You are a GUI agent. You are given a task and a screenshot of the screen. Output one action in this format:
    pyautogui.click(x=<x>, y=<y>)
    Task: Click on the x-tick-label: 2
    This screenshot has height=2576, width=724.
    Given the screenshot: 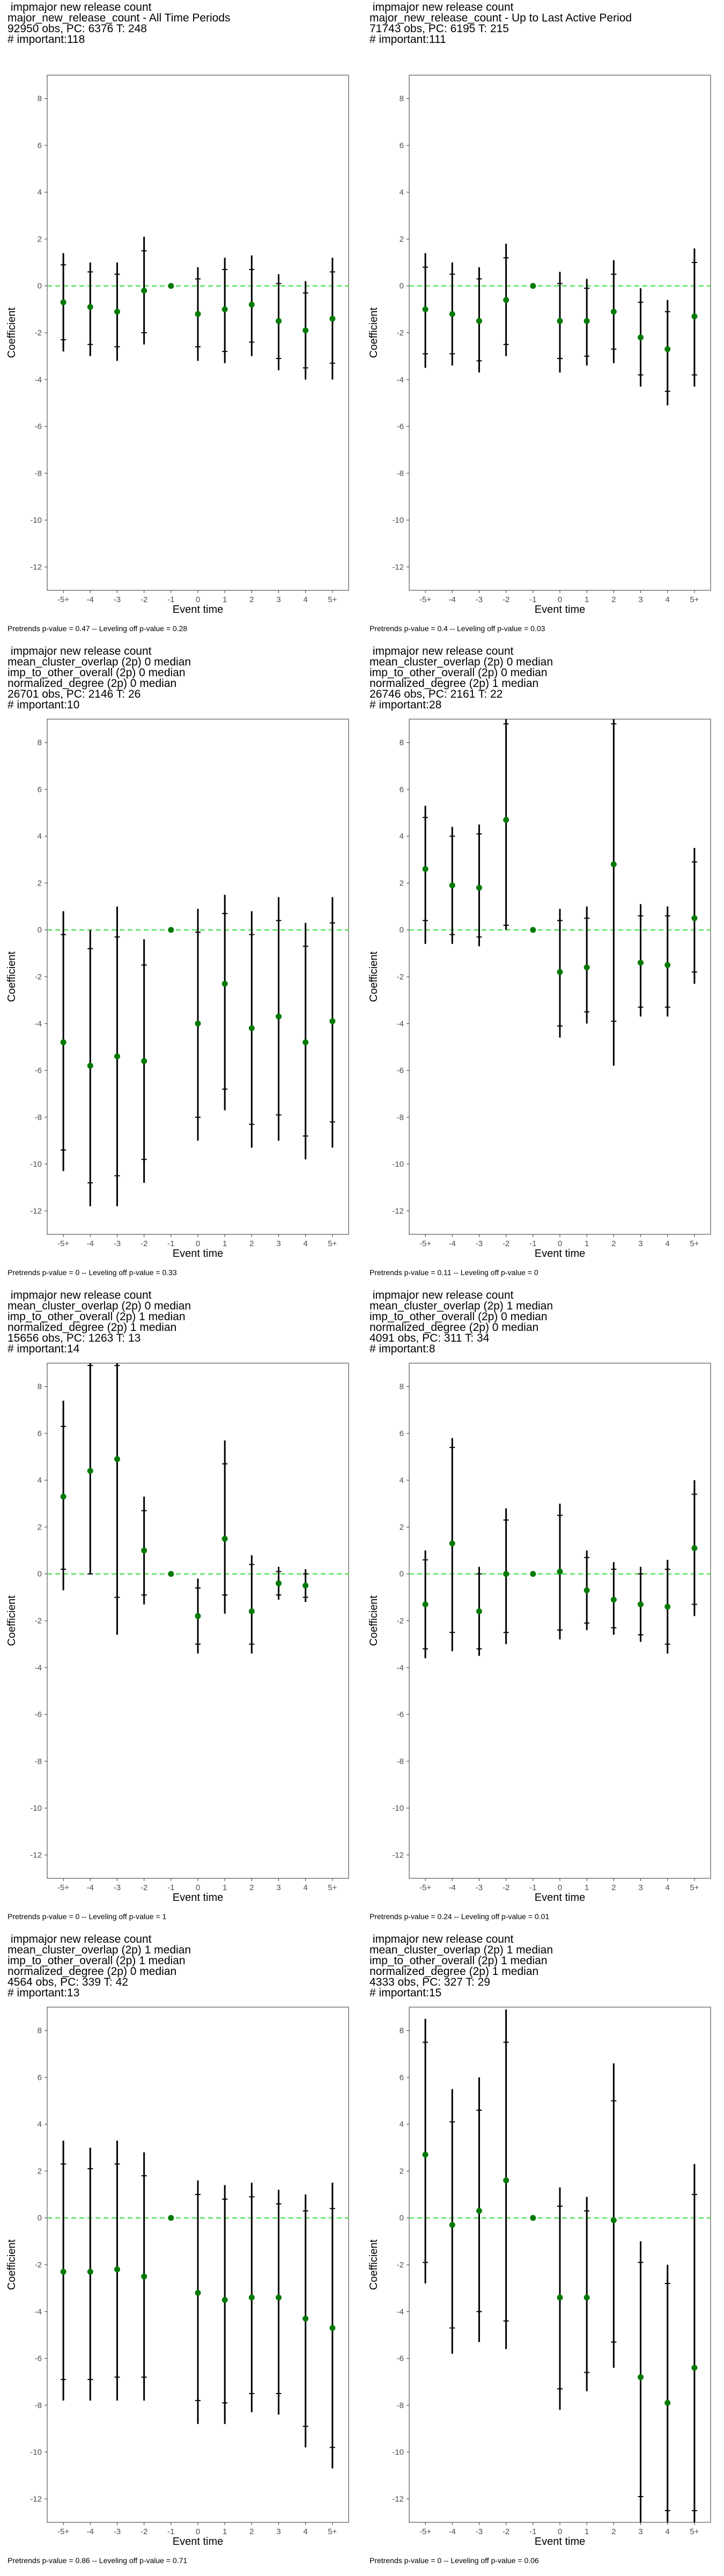 What is the action you would take?
    pyautogui.click(x=613, y=1887)
    